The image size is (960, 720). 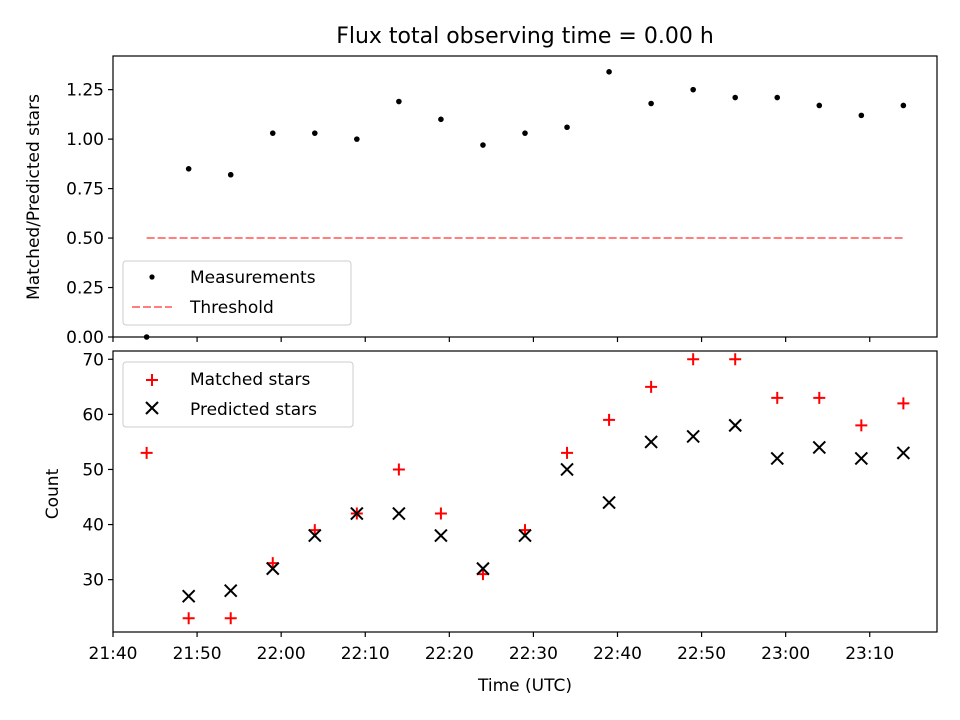 I want to click on legend-predicted-marker, so click(x=152, y=408).